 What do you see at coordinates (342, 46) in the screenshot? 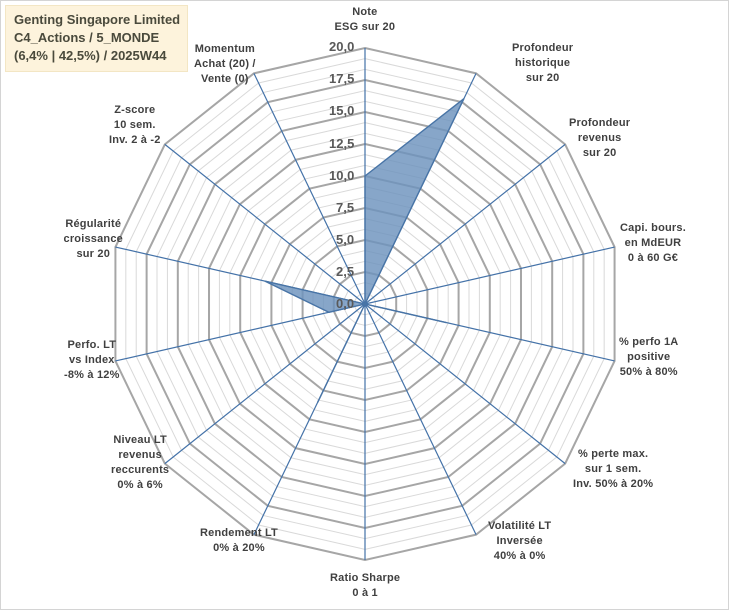
I see `radial-tick-20_0: 20,0` at bounding box center [342, 46].